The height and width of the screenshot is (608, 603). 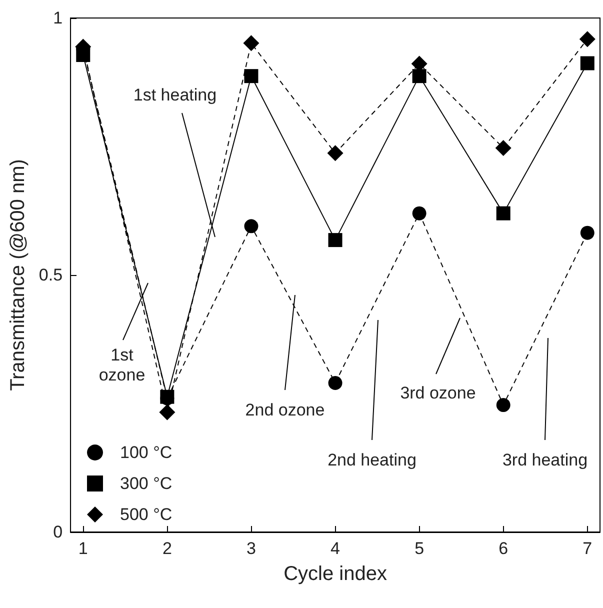 I want to click on annotation: 1st ozone, so click(x=122, y=365).